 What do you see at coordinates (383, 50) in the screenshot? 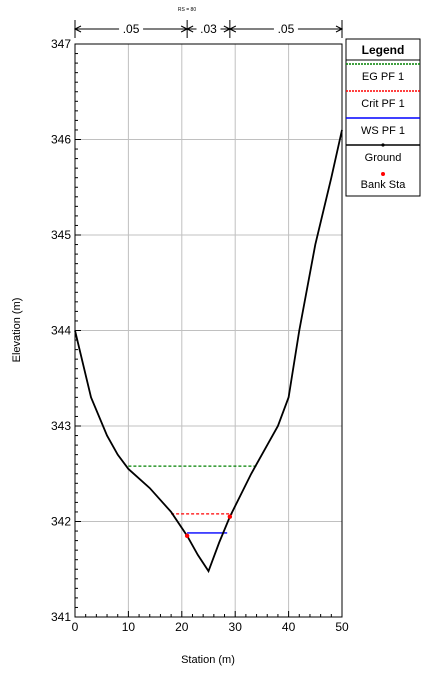
I see `legend-title: Legend` at bounding box center [383, 50].